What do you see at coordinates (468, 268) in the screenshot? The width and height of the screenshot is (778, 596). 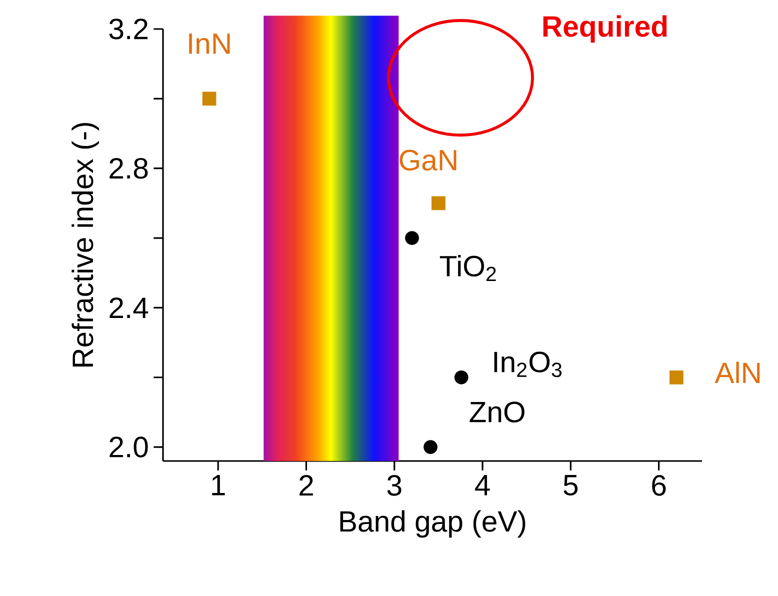 I see `annotation: TiO$_{2}$` at bounding box center [468, 268].